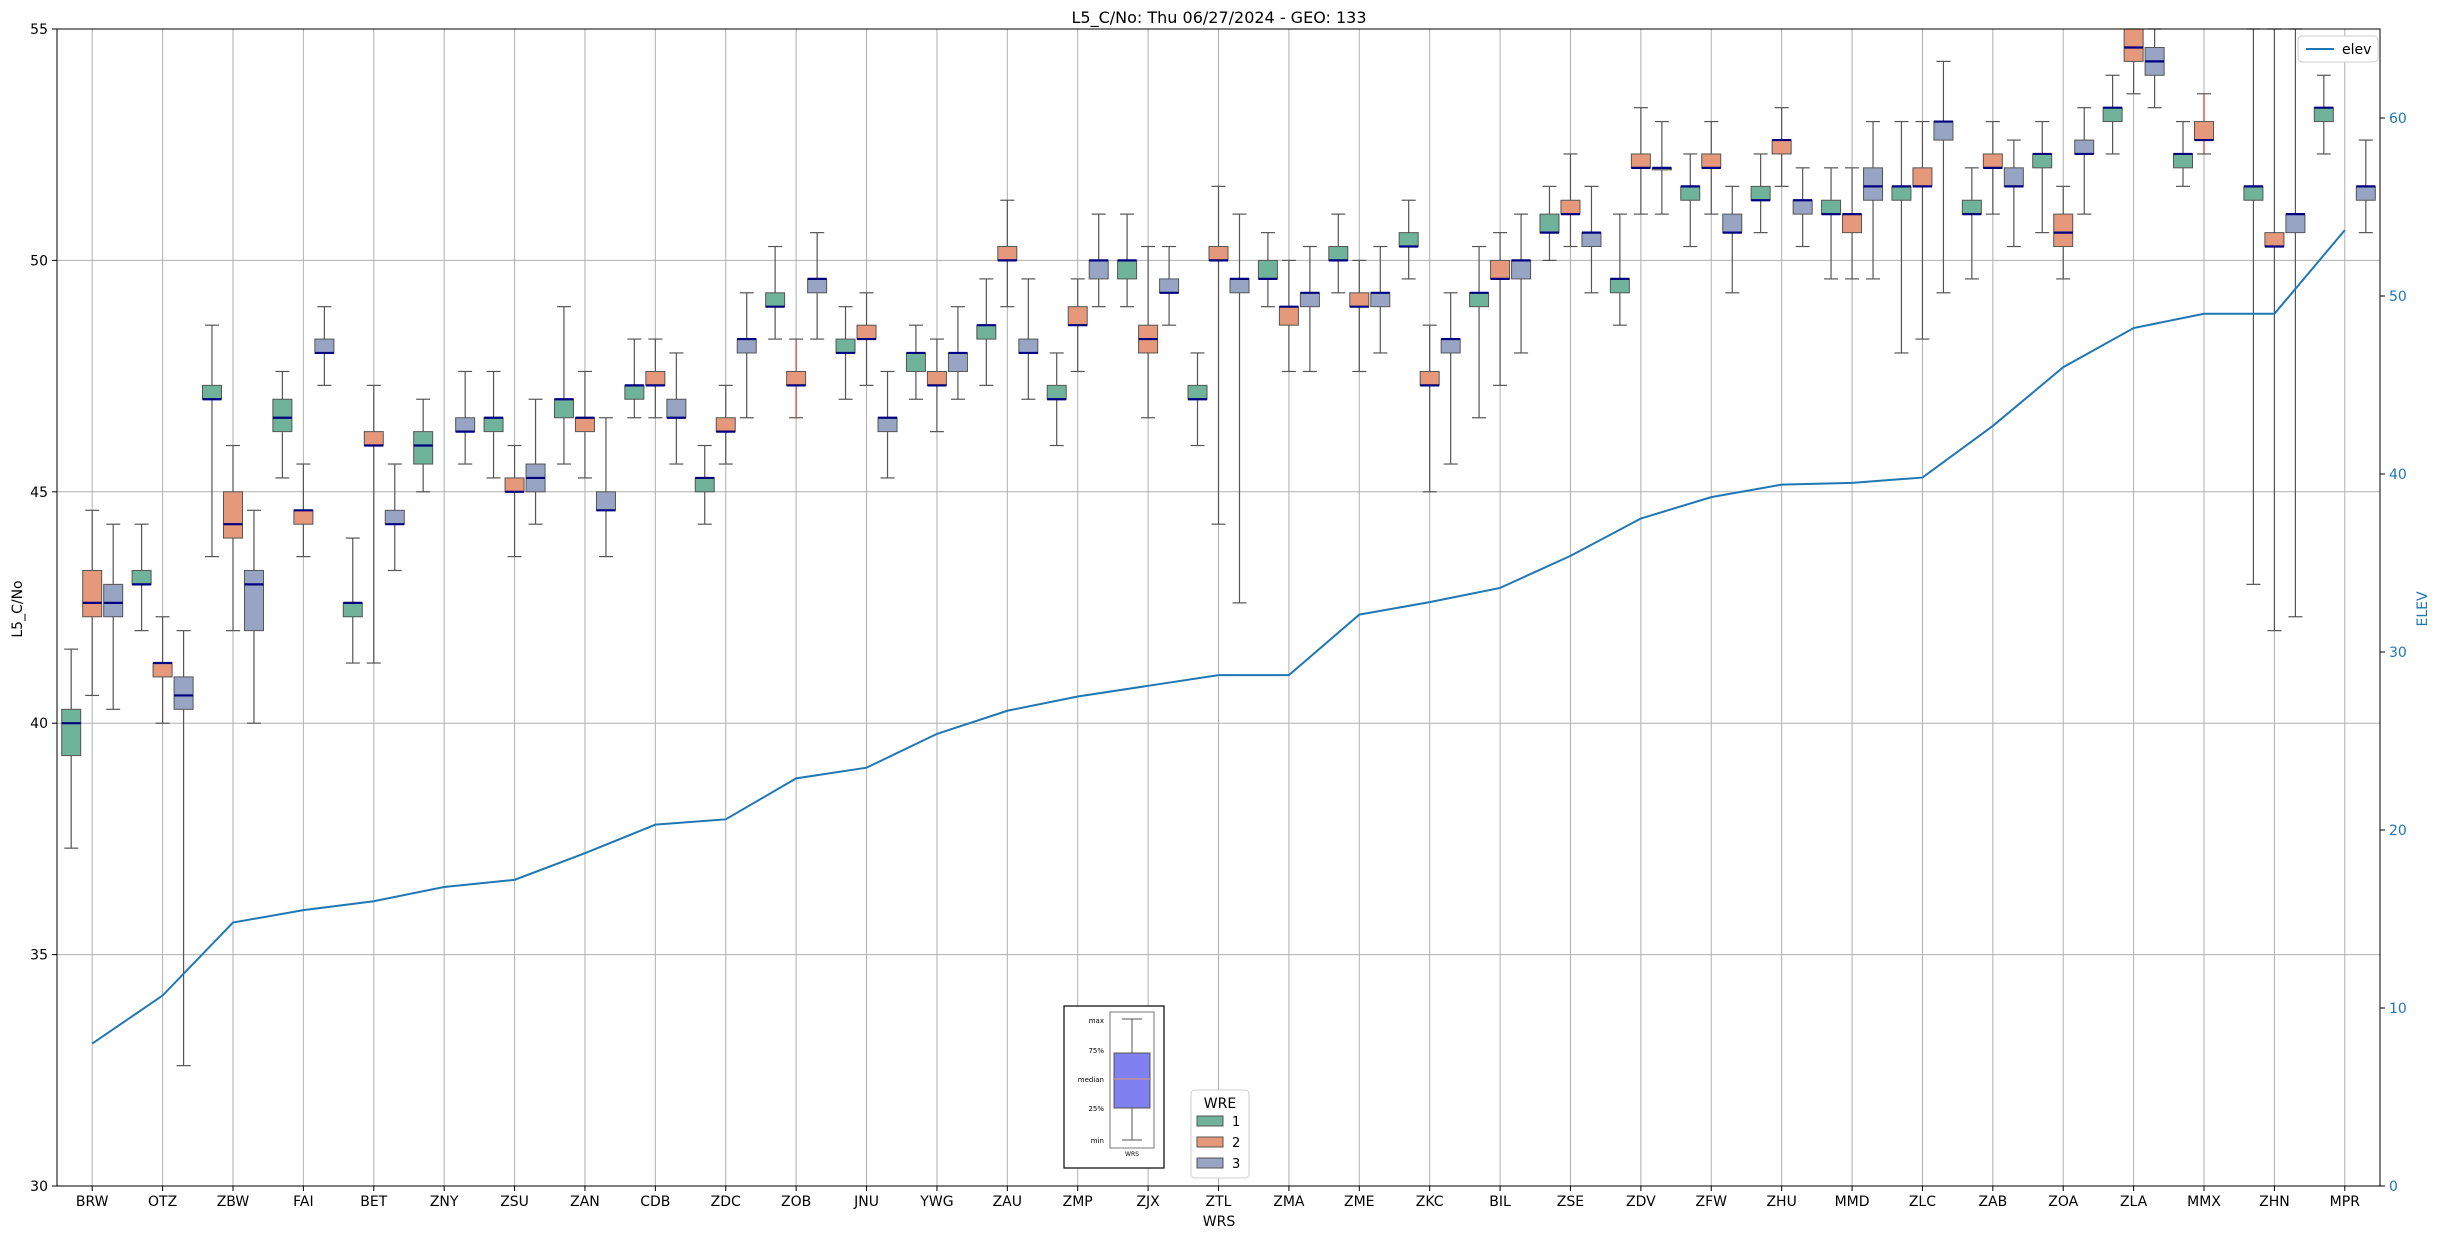 The height and width of the screenshot is (1238, 2439). Describe the element at coordinates (183, 848) in the screenshot. I see `box-wre3-otz` at that location.